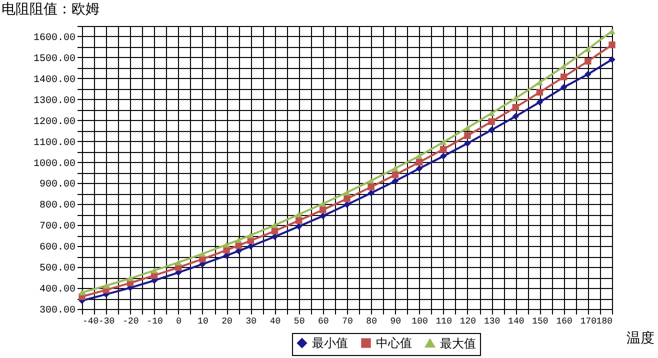 Image resolution: width=658 pixels, height=358 pixels. Describe the element at coordinates (57, 206) in the screenshot. I see `y-tick-label: 800.00` at that location.